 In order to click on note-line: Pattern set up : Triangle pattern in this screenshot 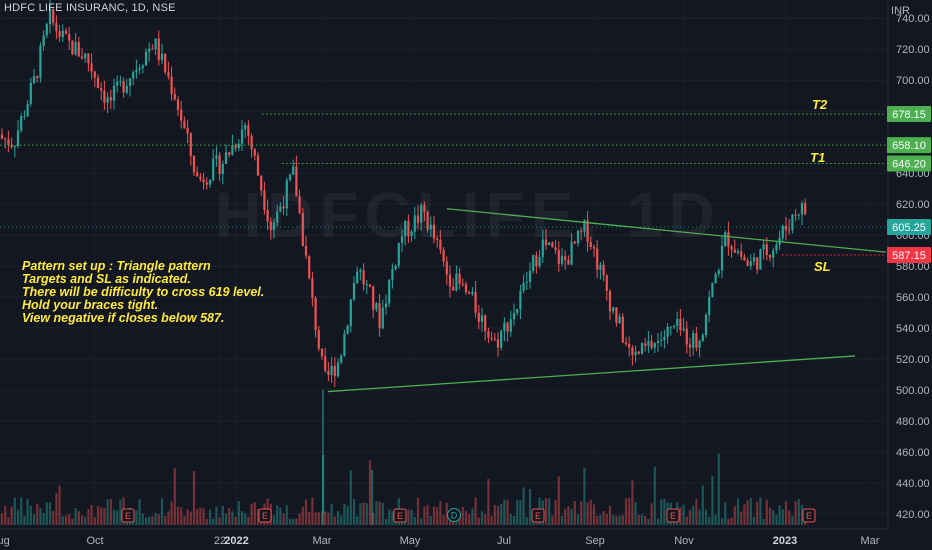, I will do `click(116, 266)`.